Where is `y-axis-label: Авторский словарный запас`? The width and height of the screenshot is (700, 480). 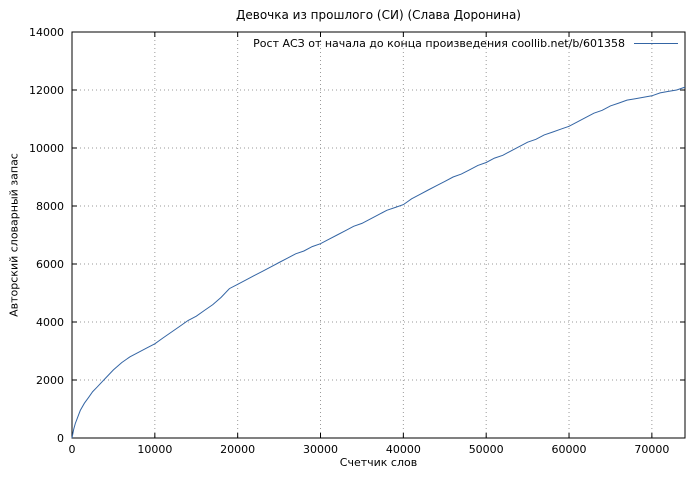
y-axis-label: Авторский словарный запас is located at coordinates (14, 235).